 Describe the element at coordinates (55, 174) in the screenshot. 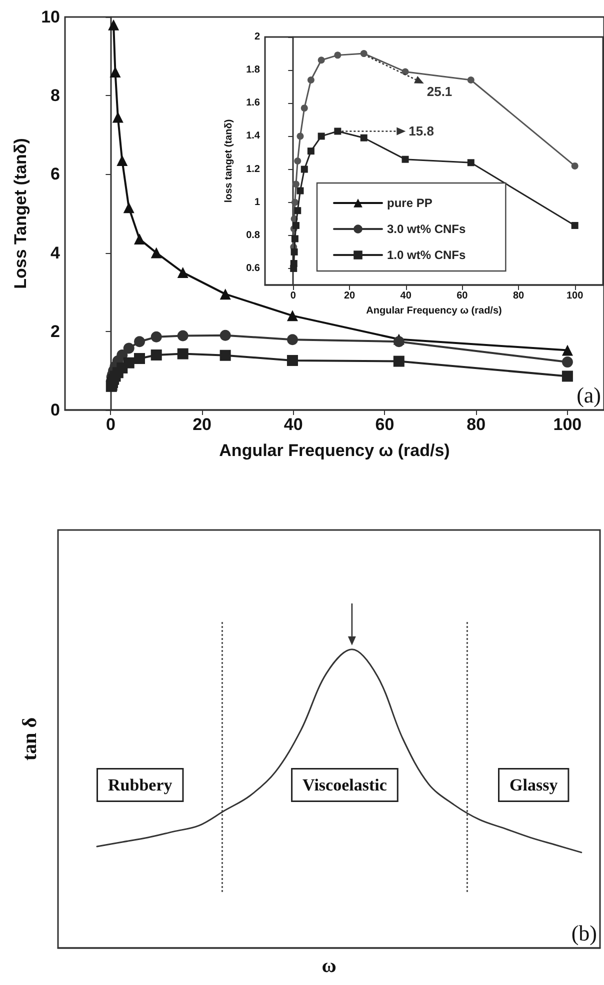

I see `y-tick-label: 6` at that location.